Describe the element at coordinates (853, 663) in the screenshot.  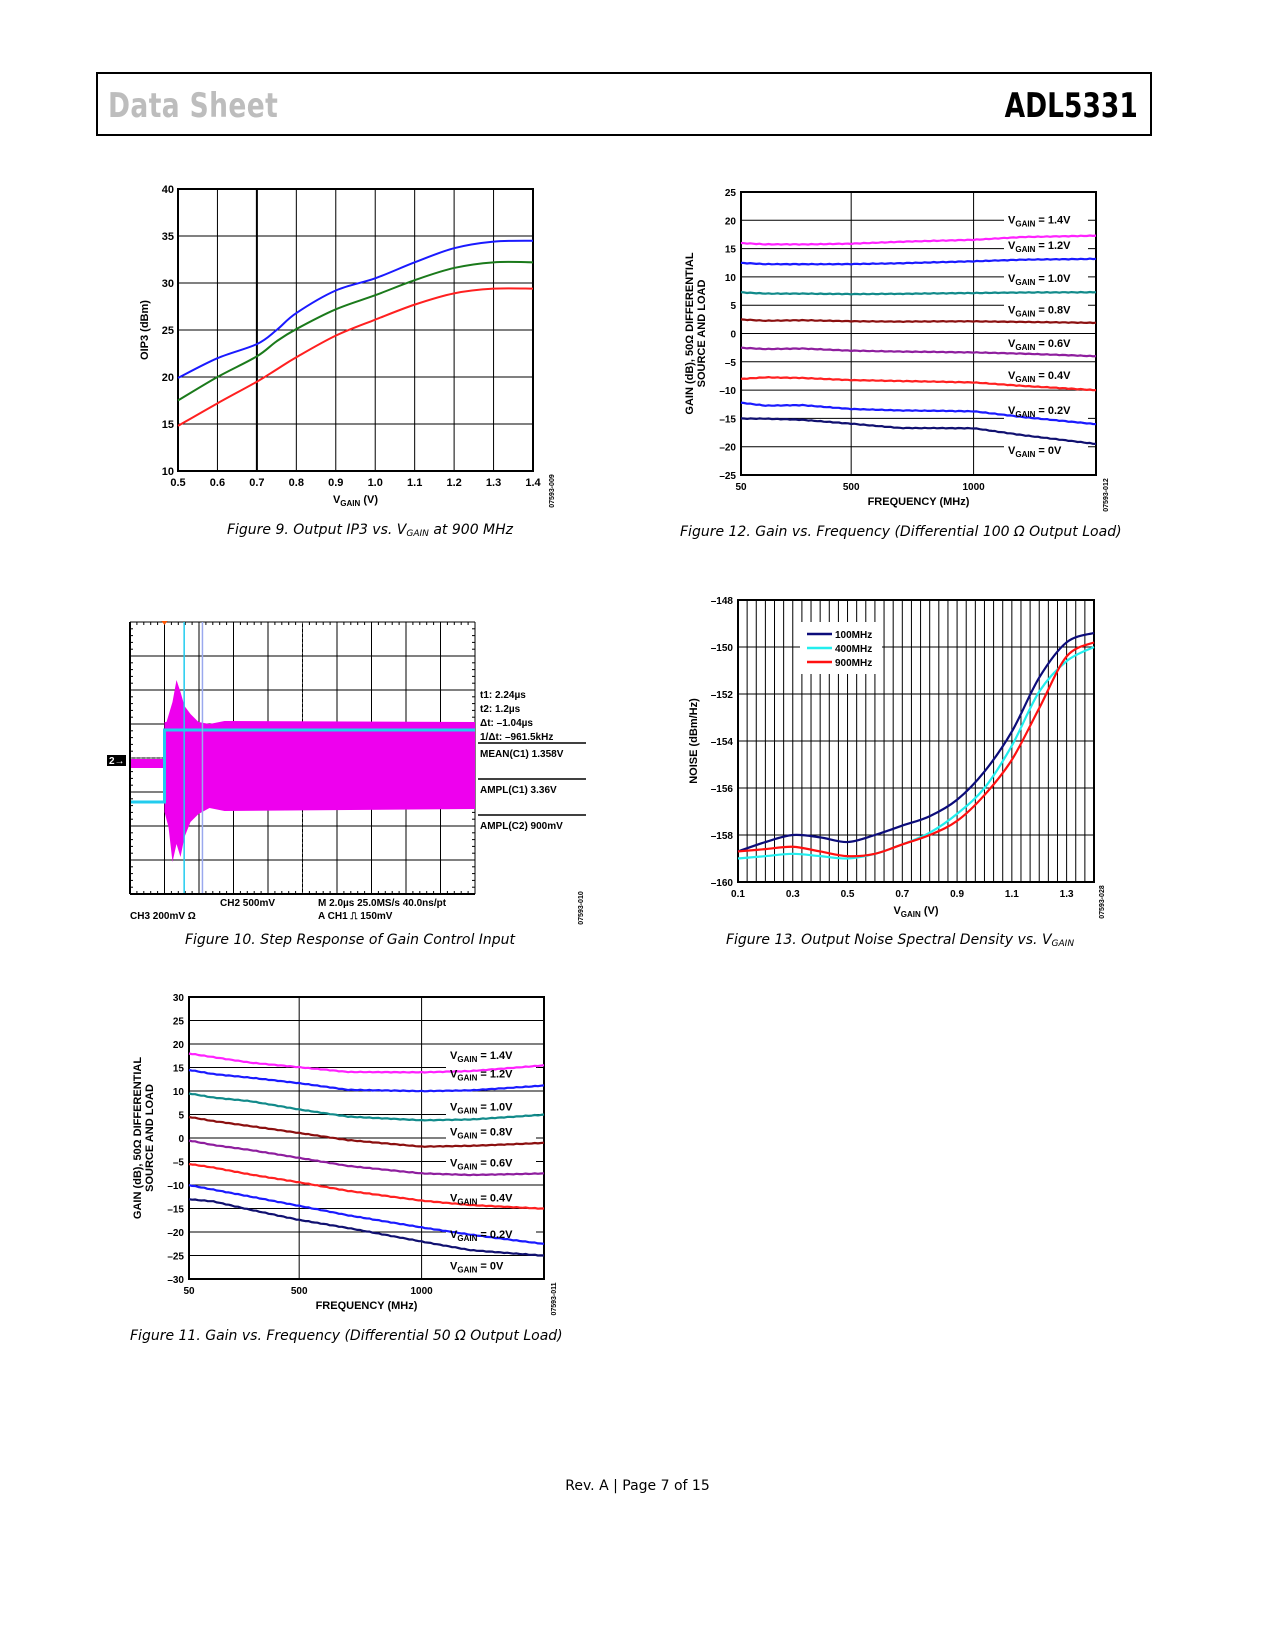
I see `legend-label: 900MHz` at that location.